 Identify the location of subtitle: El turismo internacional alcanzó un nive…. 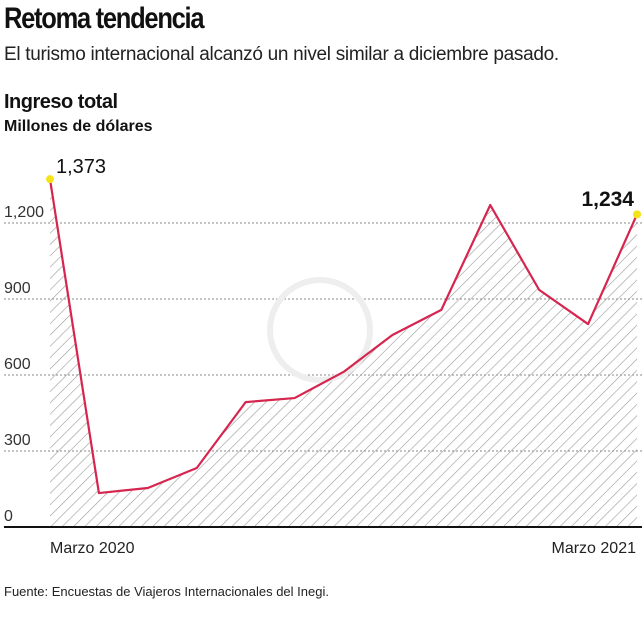
(281, 54).